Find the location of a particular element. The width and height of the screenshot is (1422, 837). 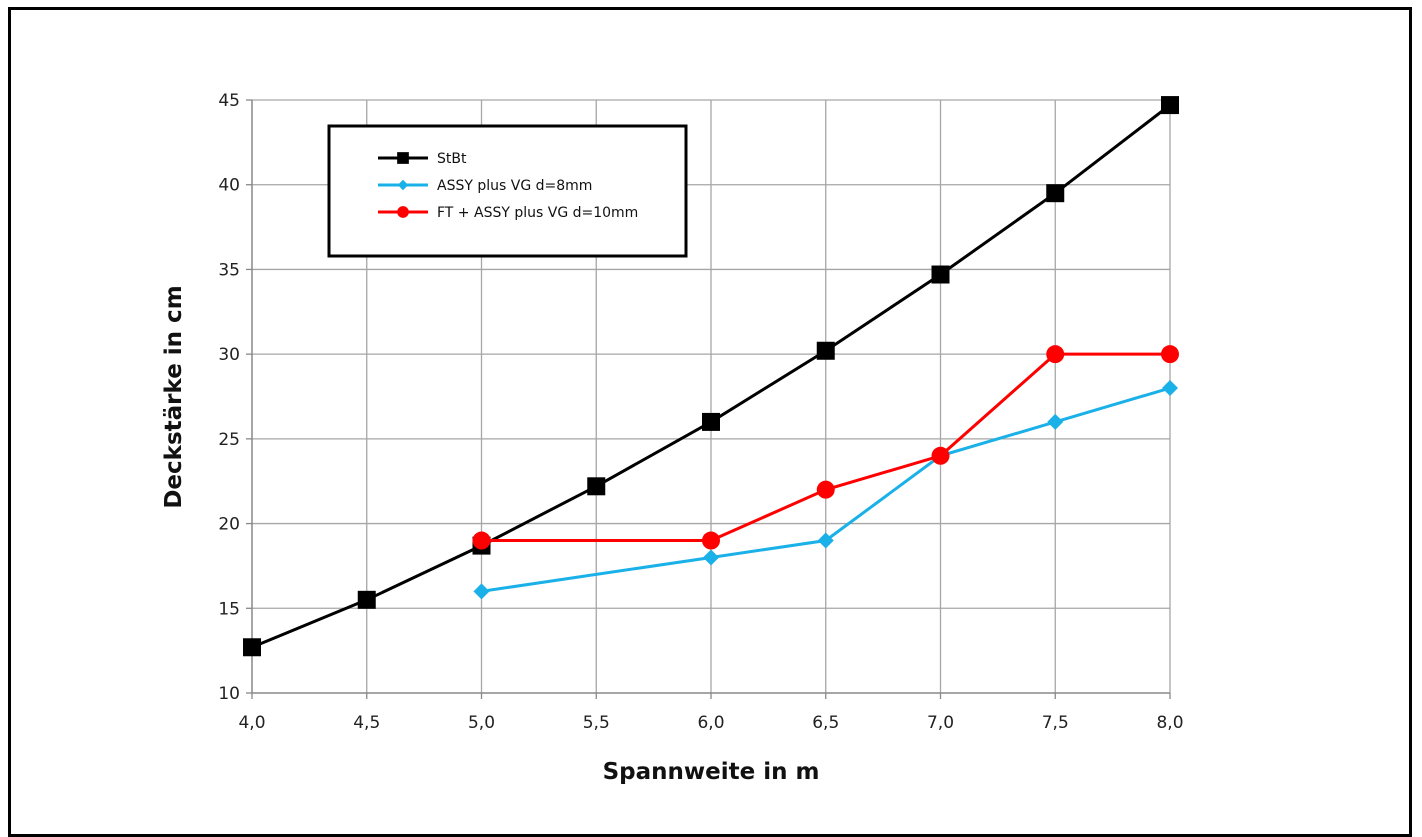

legend-label: FT + ASSY plus VG d=10mm is located at coordinates (537, 213).